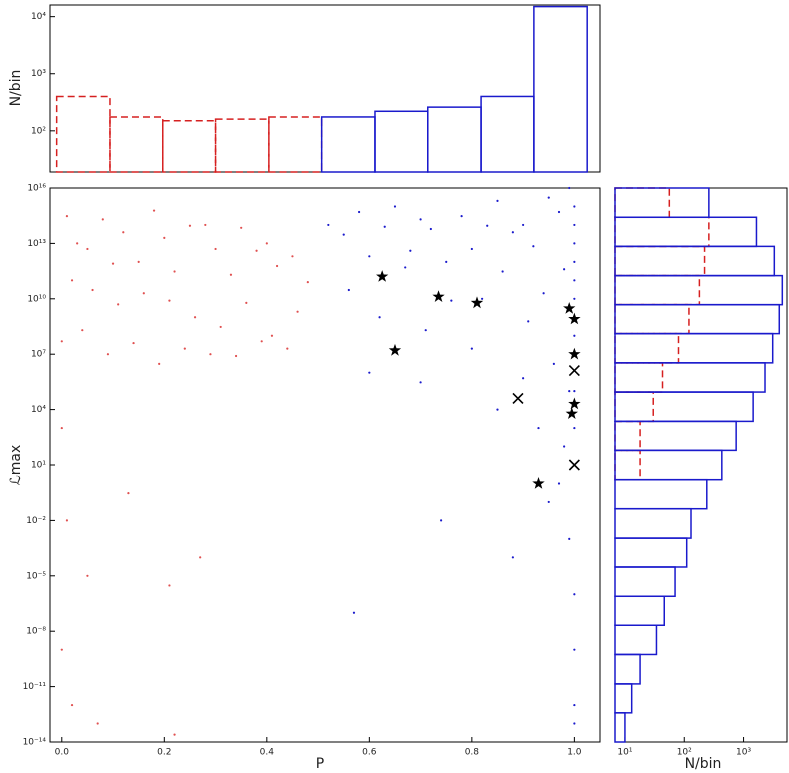 This screenshot has height=773, width=789. I want to click on x-axis-label: P, so click(320, 764).